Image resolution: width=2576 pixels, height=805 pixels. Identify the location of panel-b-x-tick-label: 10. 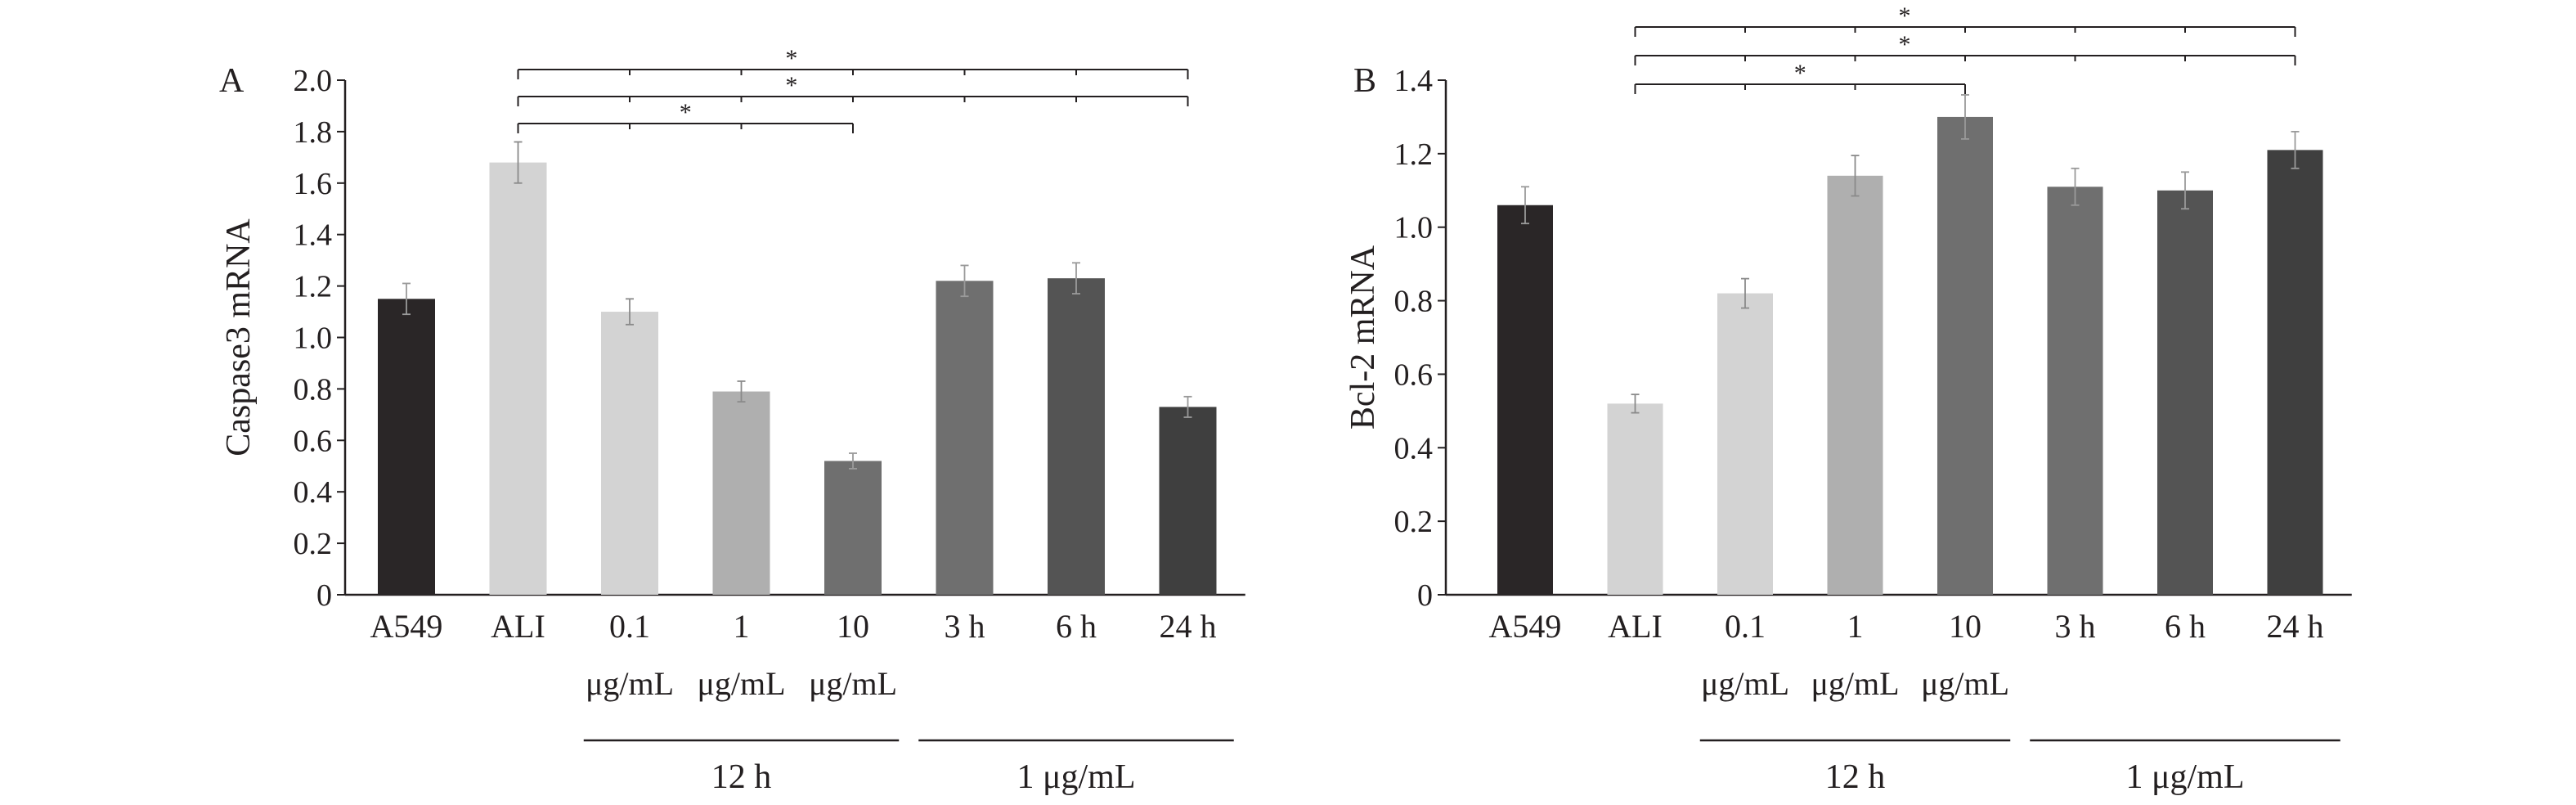
(1965, 626).